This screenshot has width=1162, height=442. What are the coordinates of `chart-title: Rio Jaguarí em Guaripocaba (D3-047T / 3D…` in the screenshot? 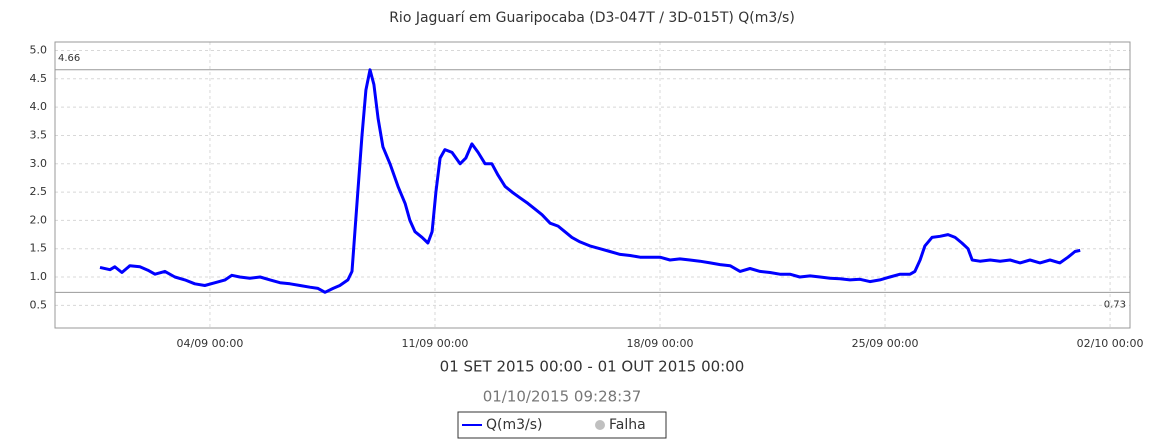 It's located at (592, 18).